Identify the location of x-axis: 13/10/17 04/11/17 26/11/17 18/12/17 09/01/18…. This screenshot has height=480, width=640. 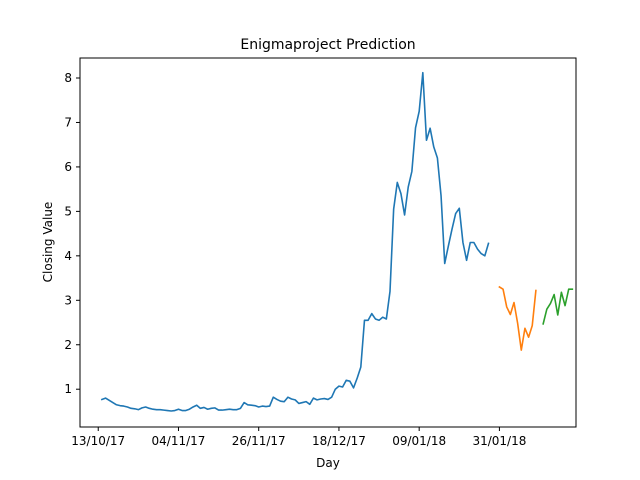
(298, 437).